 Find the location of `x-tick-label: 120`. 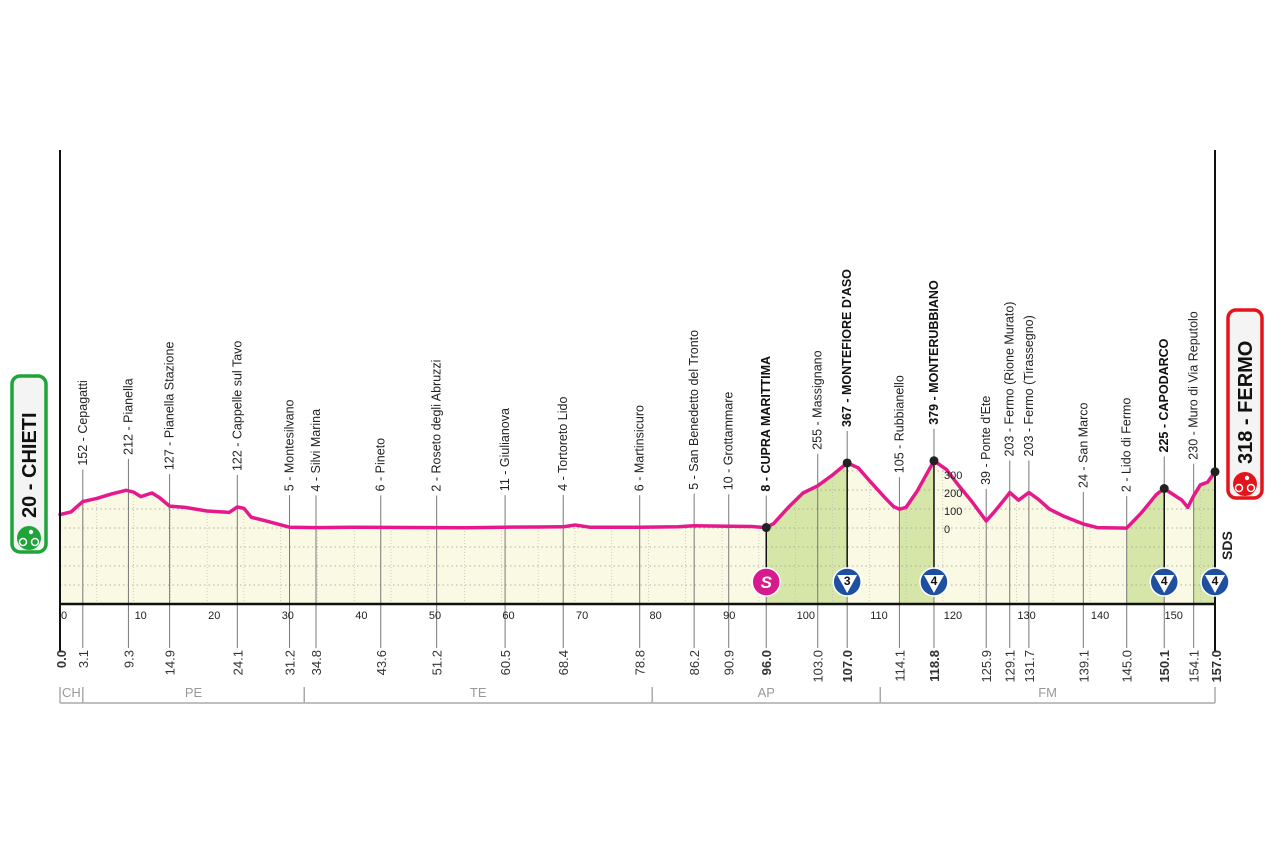

x-tick-label: 120 is located at coordinates (953, 616).